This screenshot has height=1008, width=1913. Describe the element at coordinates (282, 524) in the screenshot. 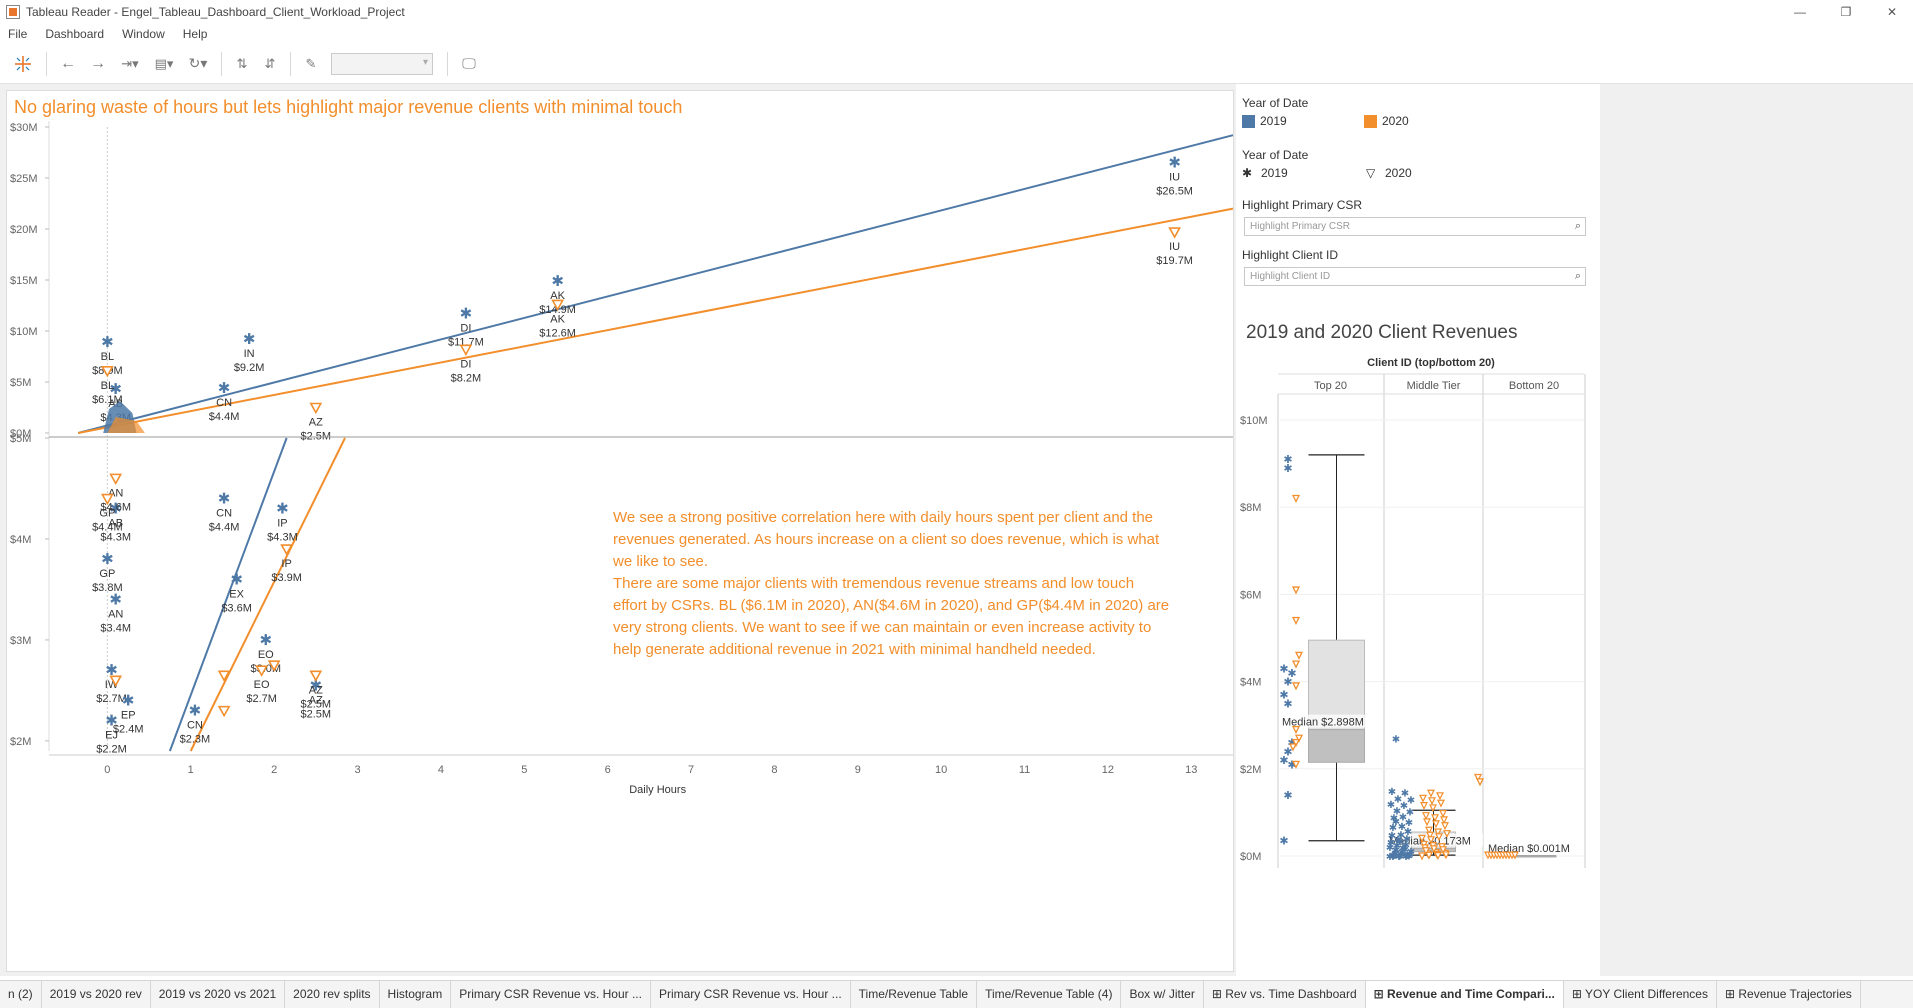

I see `point-label: IP` at that location.